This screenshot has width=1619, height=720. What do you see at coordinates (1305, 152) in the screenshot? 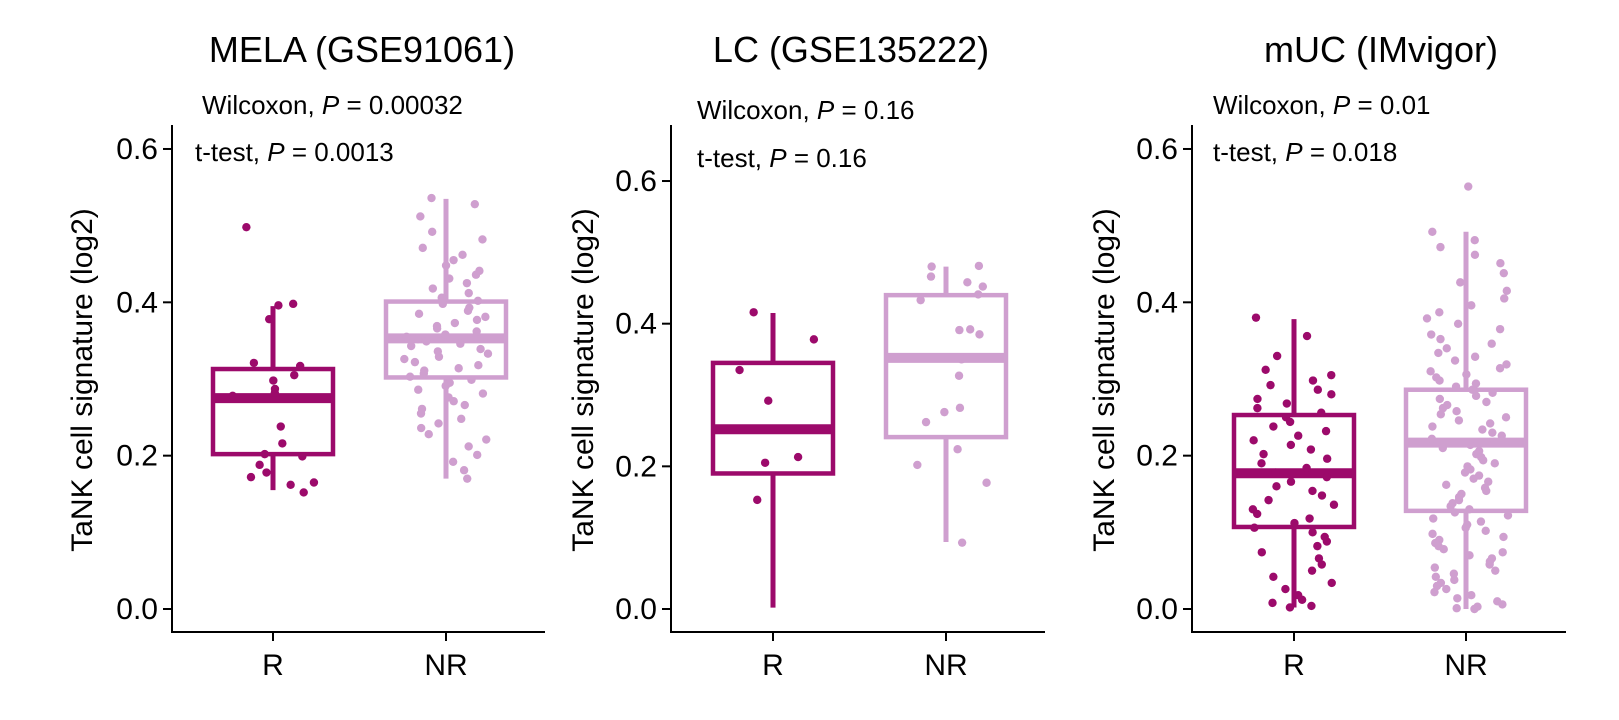
I see `ttest-stat-muc: t-test, P = 0.018` at bounding box center [1305, 152].